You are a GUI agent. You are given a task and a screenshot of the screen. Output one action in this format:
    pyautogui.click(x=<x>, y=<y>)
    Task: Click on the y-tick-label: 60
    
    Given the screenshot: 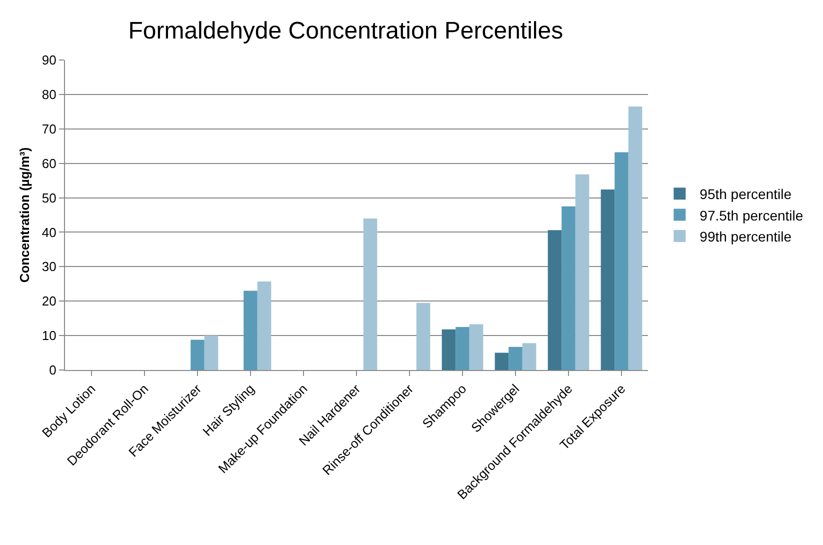 What is the action you would take?
    pyautogui.click(x=49, y=163)
    